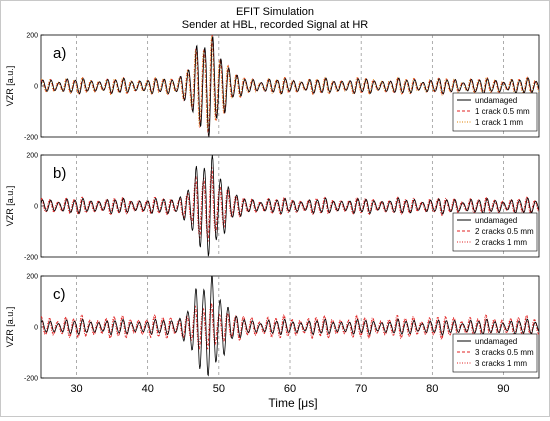 The image size is (550, 421). I want to click on legend-entry: 2 cracks 1 mm, so click(501, 242).